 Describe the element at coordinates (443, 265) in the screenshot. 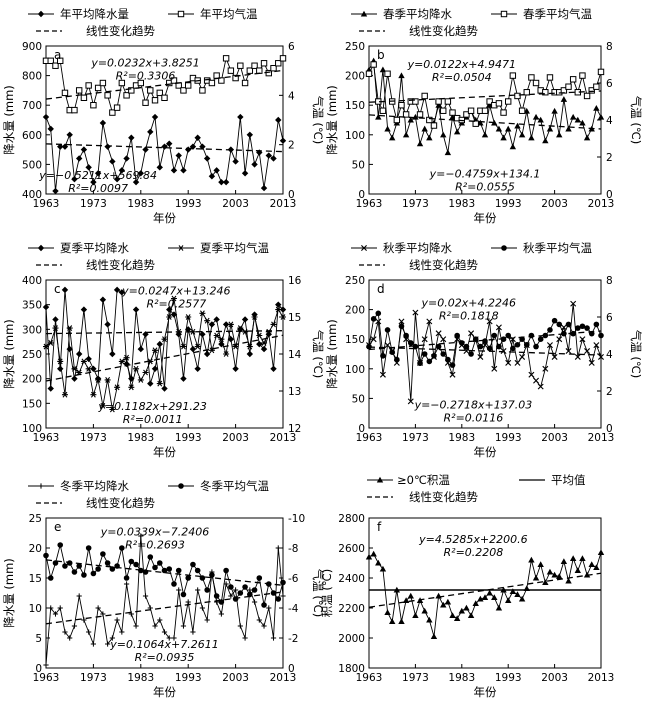

I see `legend-label: 线性变化趋势` at that location.